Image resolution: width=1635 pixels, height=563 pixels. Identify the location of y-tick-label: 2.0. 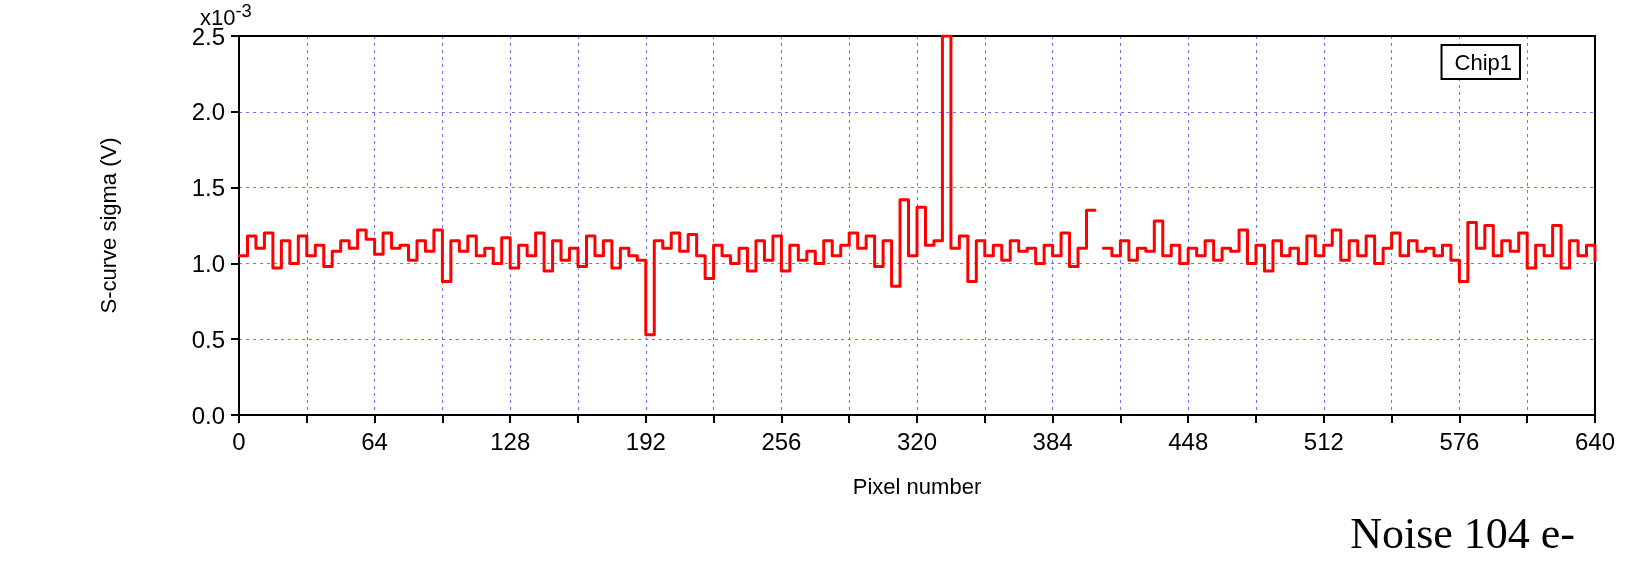
(208, 112).